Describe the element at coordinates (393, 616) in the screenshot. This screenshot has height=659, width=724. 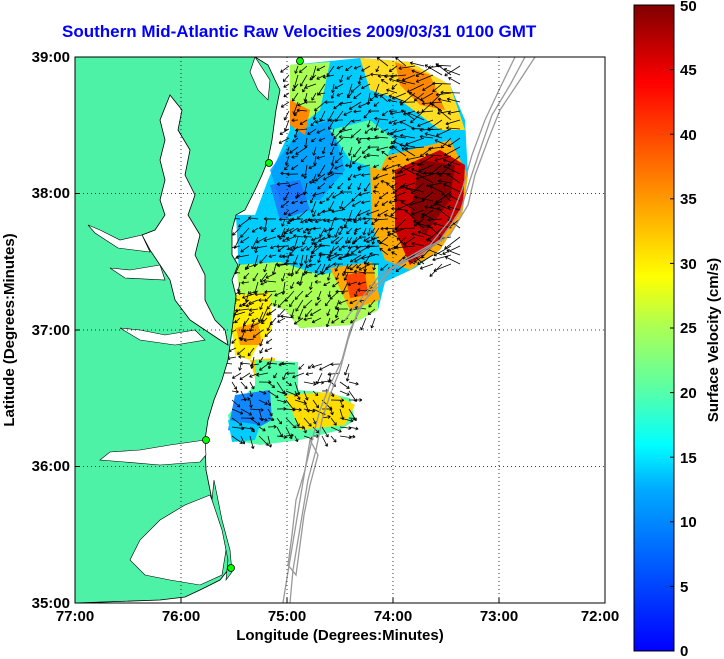
I see `x-tick-label: 74:00` at that location.